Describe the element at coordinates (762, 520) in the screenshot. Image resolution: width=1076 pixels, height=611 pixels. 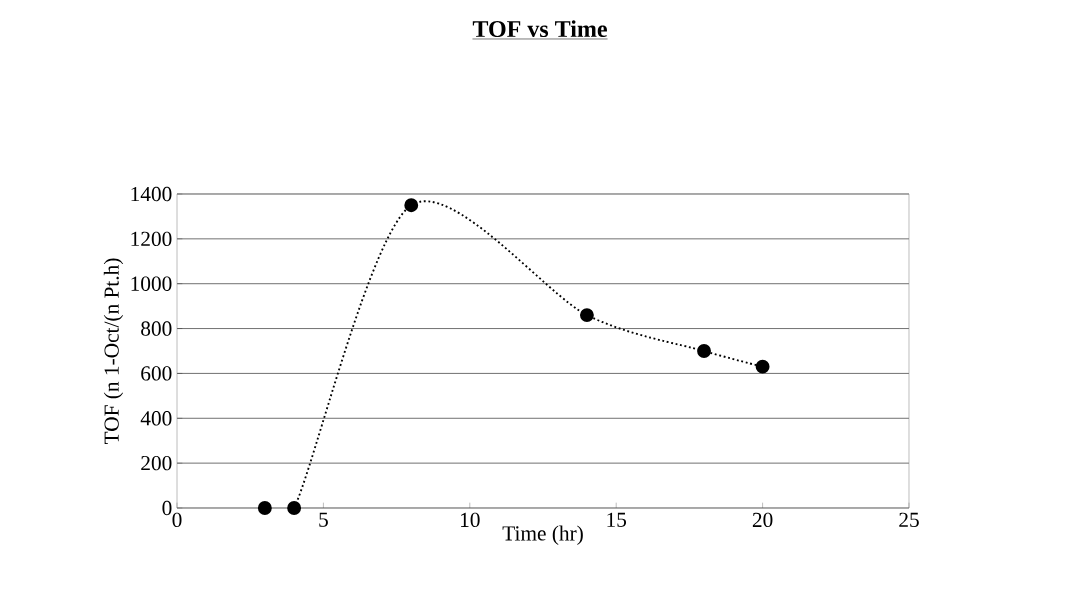
I see `x-tick-label: 20` at that location.